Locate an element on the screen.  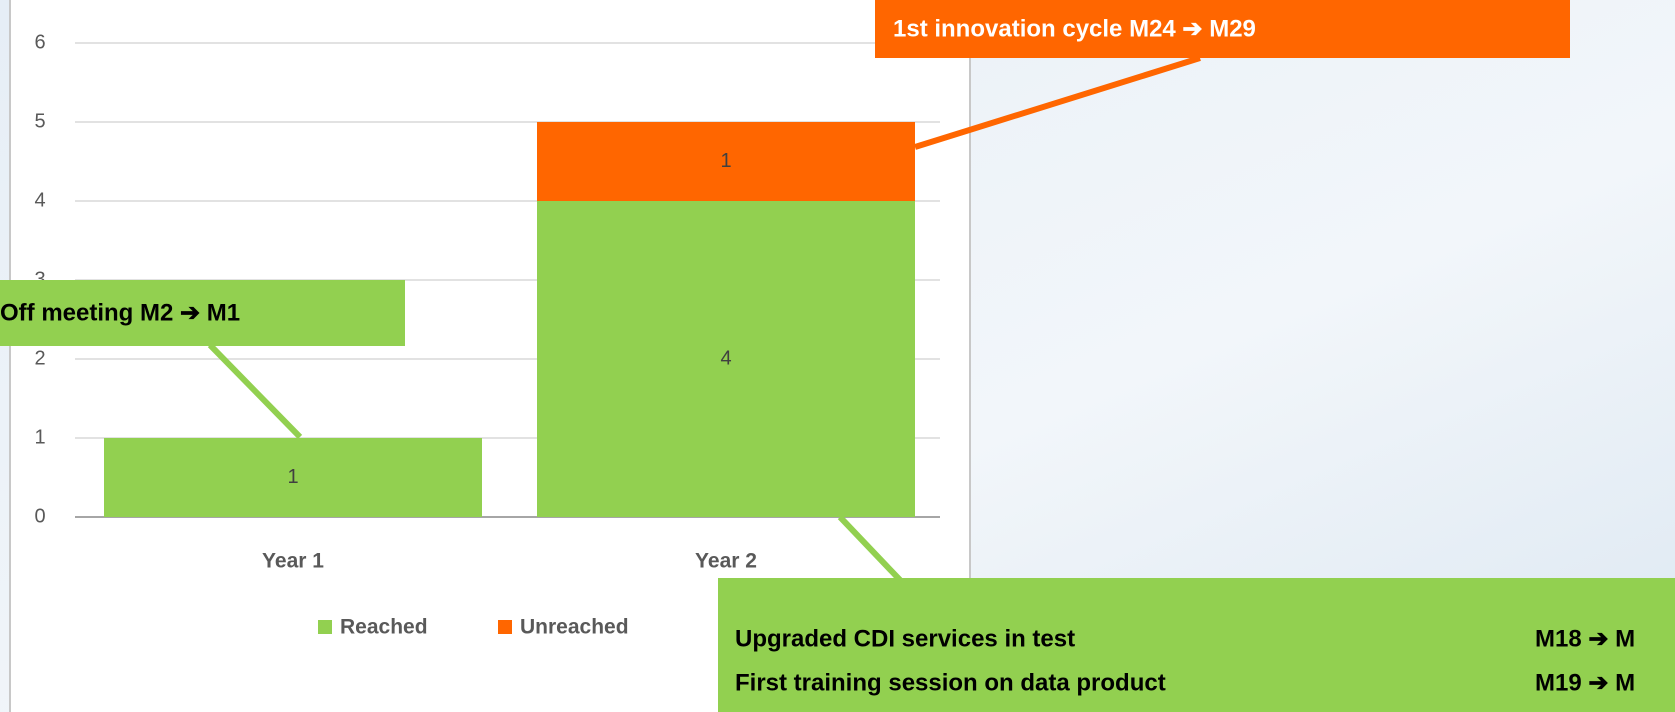
milestone-period: M18 ➔ M is located at coordinates (1585, 638).